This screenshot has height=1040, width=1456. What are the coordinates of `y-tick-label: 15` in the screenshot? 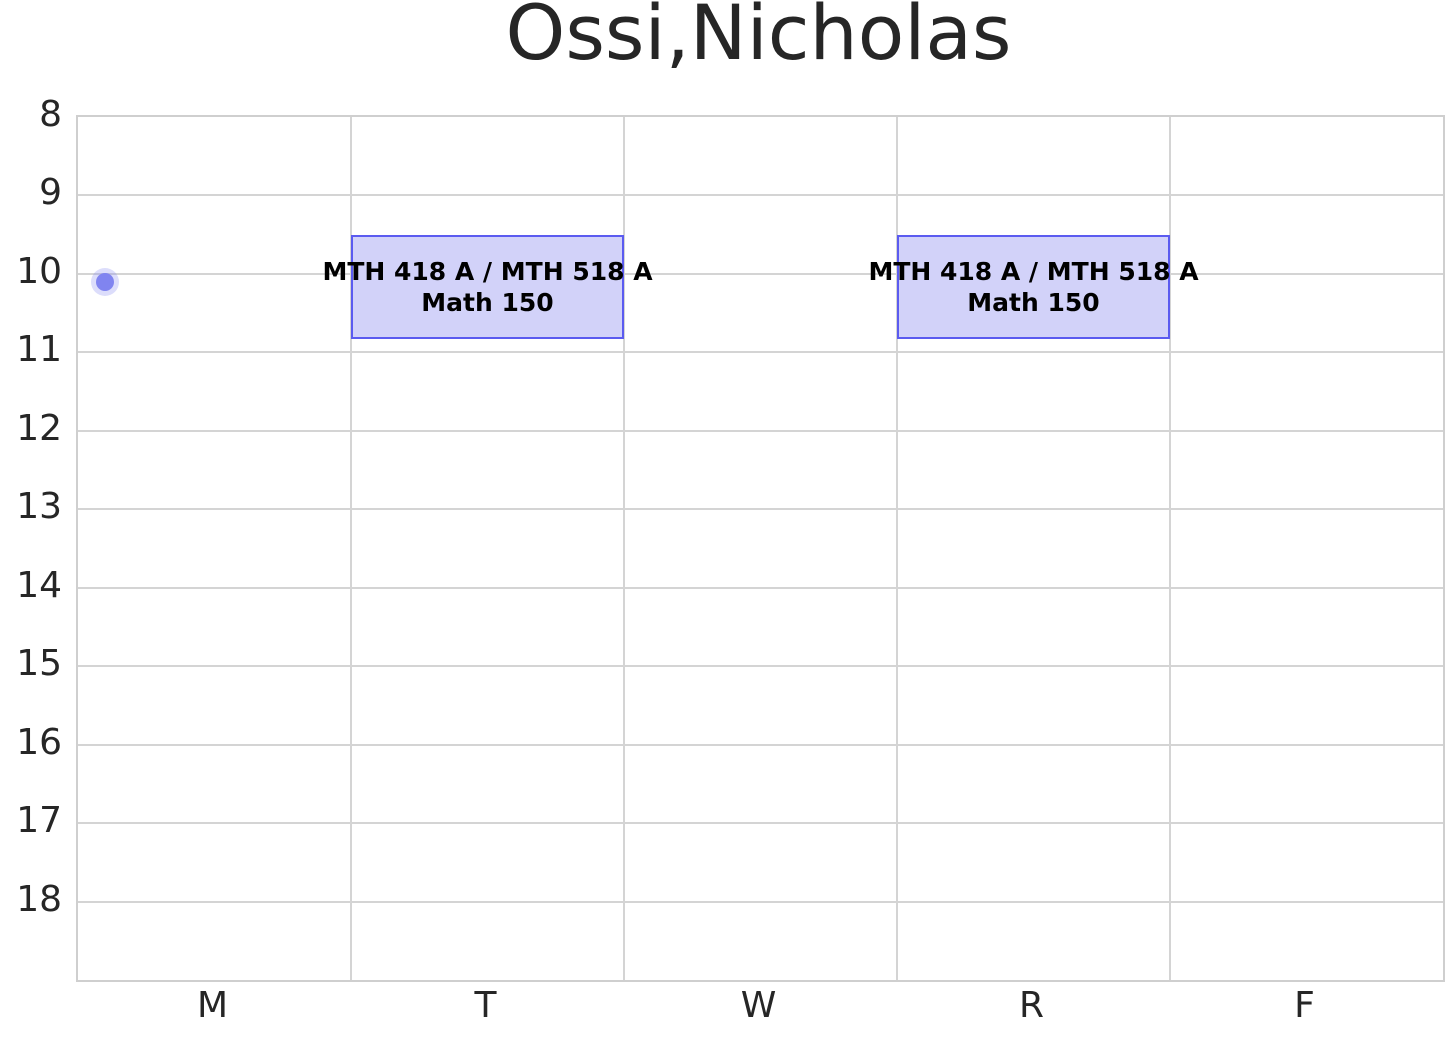 It's located at (39, 664).